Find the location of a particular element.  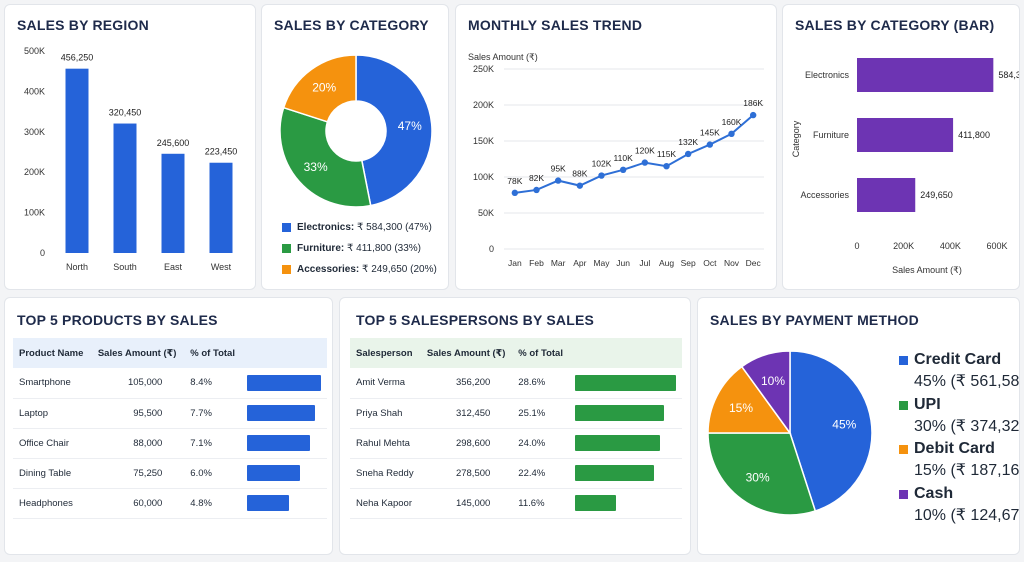

data-point-label: 120K is located at coordinates (645, 151).